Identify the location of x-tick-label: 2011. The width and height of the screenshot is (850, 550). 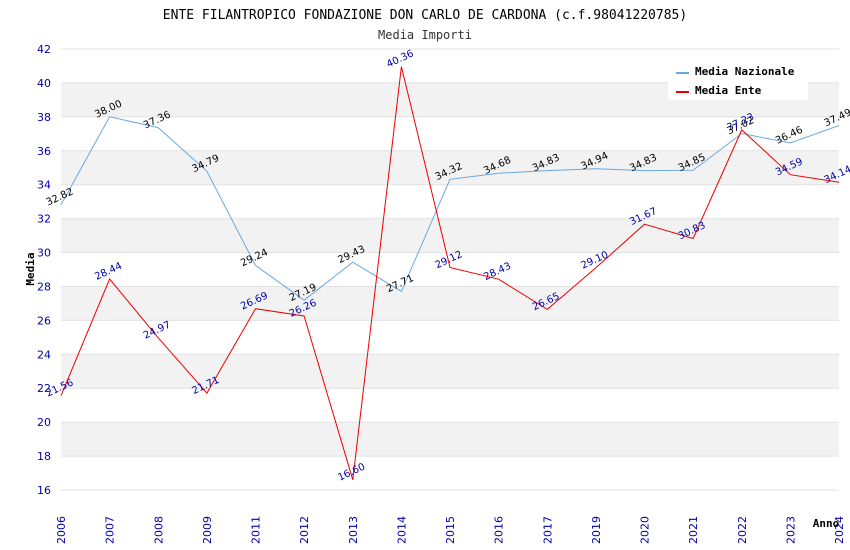
(256, 530).